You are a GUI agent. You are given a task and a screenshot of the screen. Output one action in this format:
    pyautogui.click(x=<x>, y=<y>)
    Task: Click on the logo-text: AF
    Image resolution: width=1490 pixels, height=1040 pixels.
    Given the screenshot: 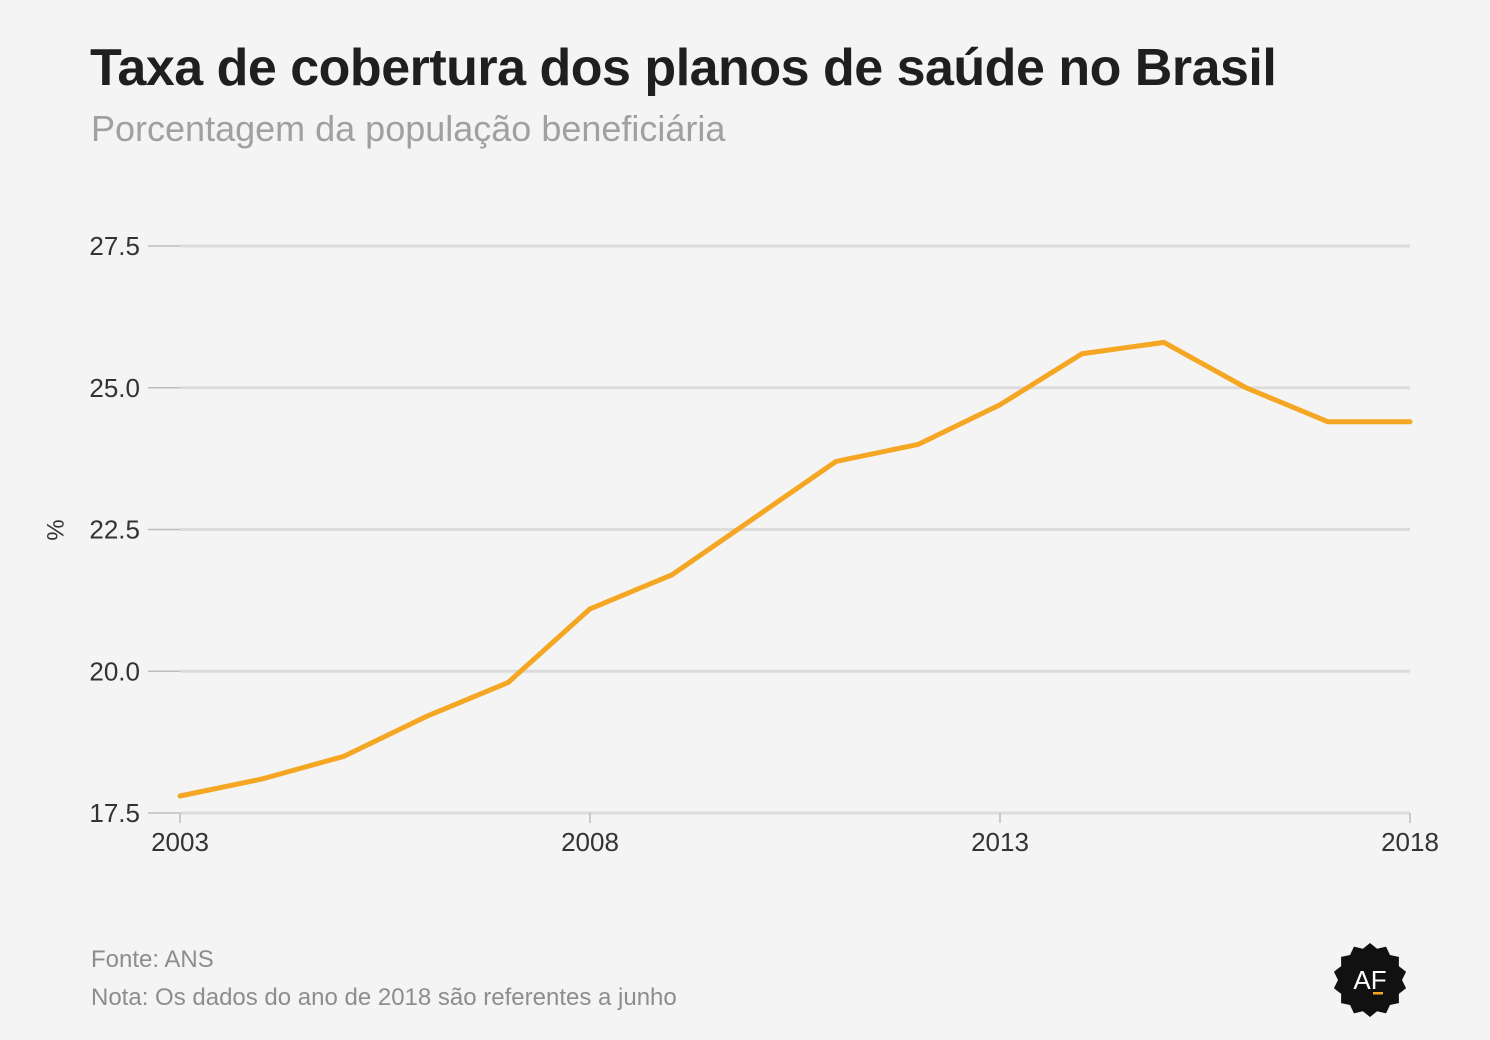 What is the action you would take?
    pyautogui.click(x=1369, y=980)
    